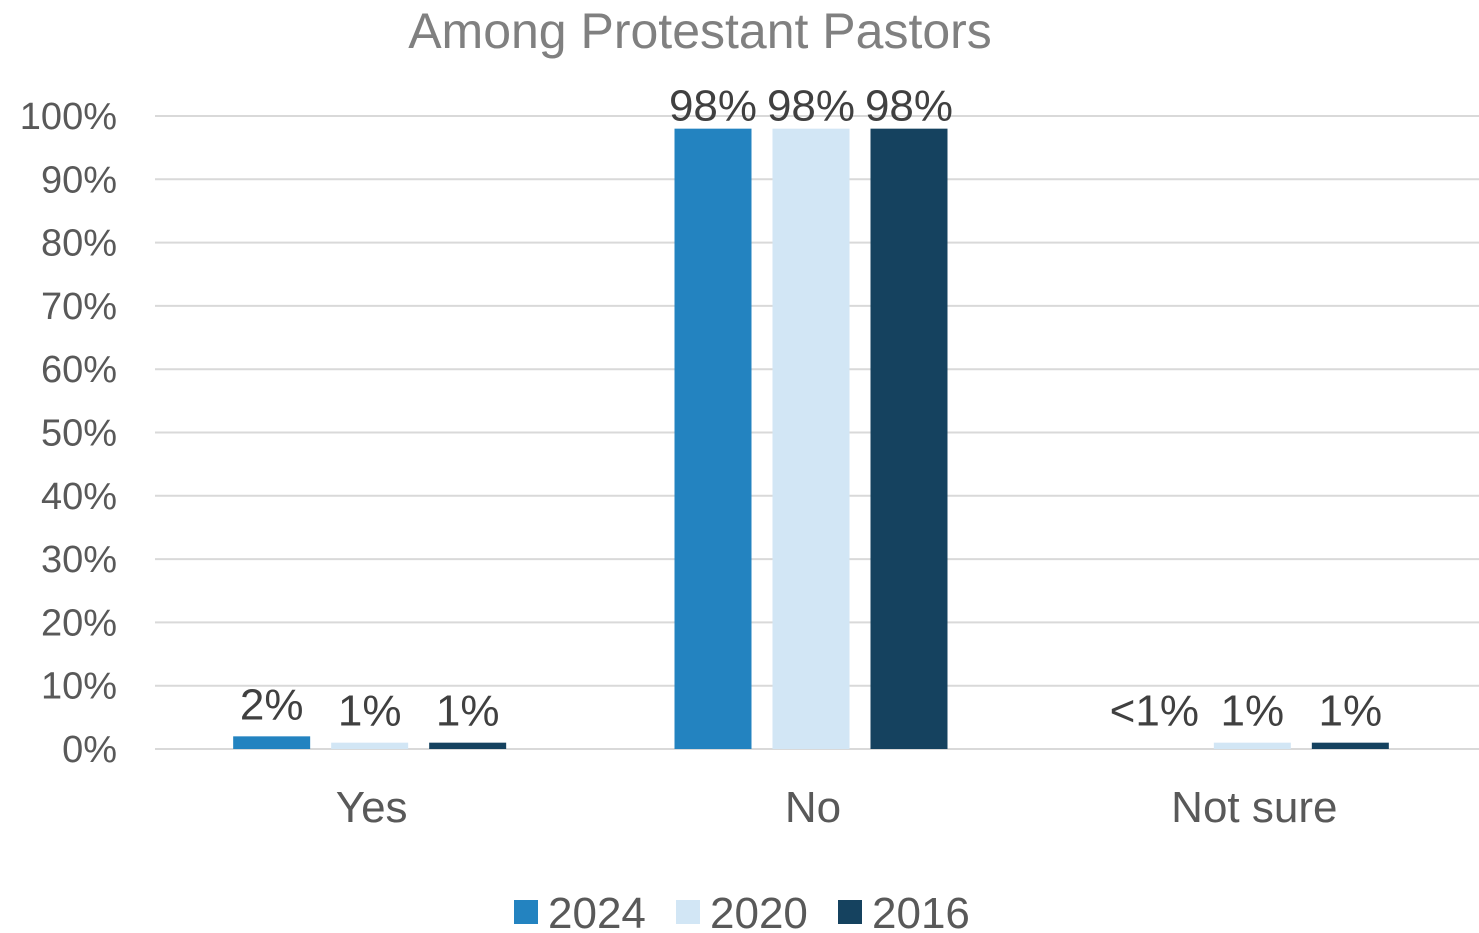  What do you see at coordinates (79, 244) in the screenshot?
I see `y-tick-label: 80%` at bounding box center [79, 244].